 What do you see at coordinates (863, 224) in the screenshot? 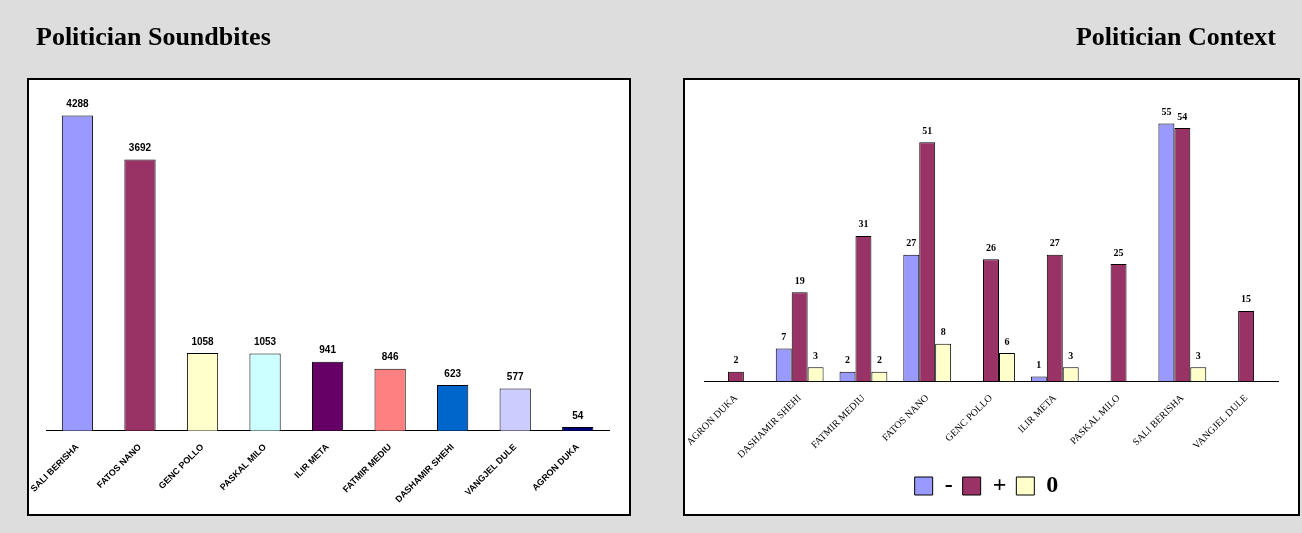
I see `data-label: 31` at bounding box center [863, 224].